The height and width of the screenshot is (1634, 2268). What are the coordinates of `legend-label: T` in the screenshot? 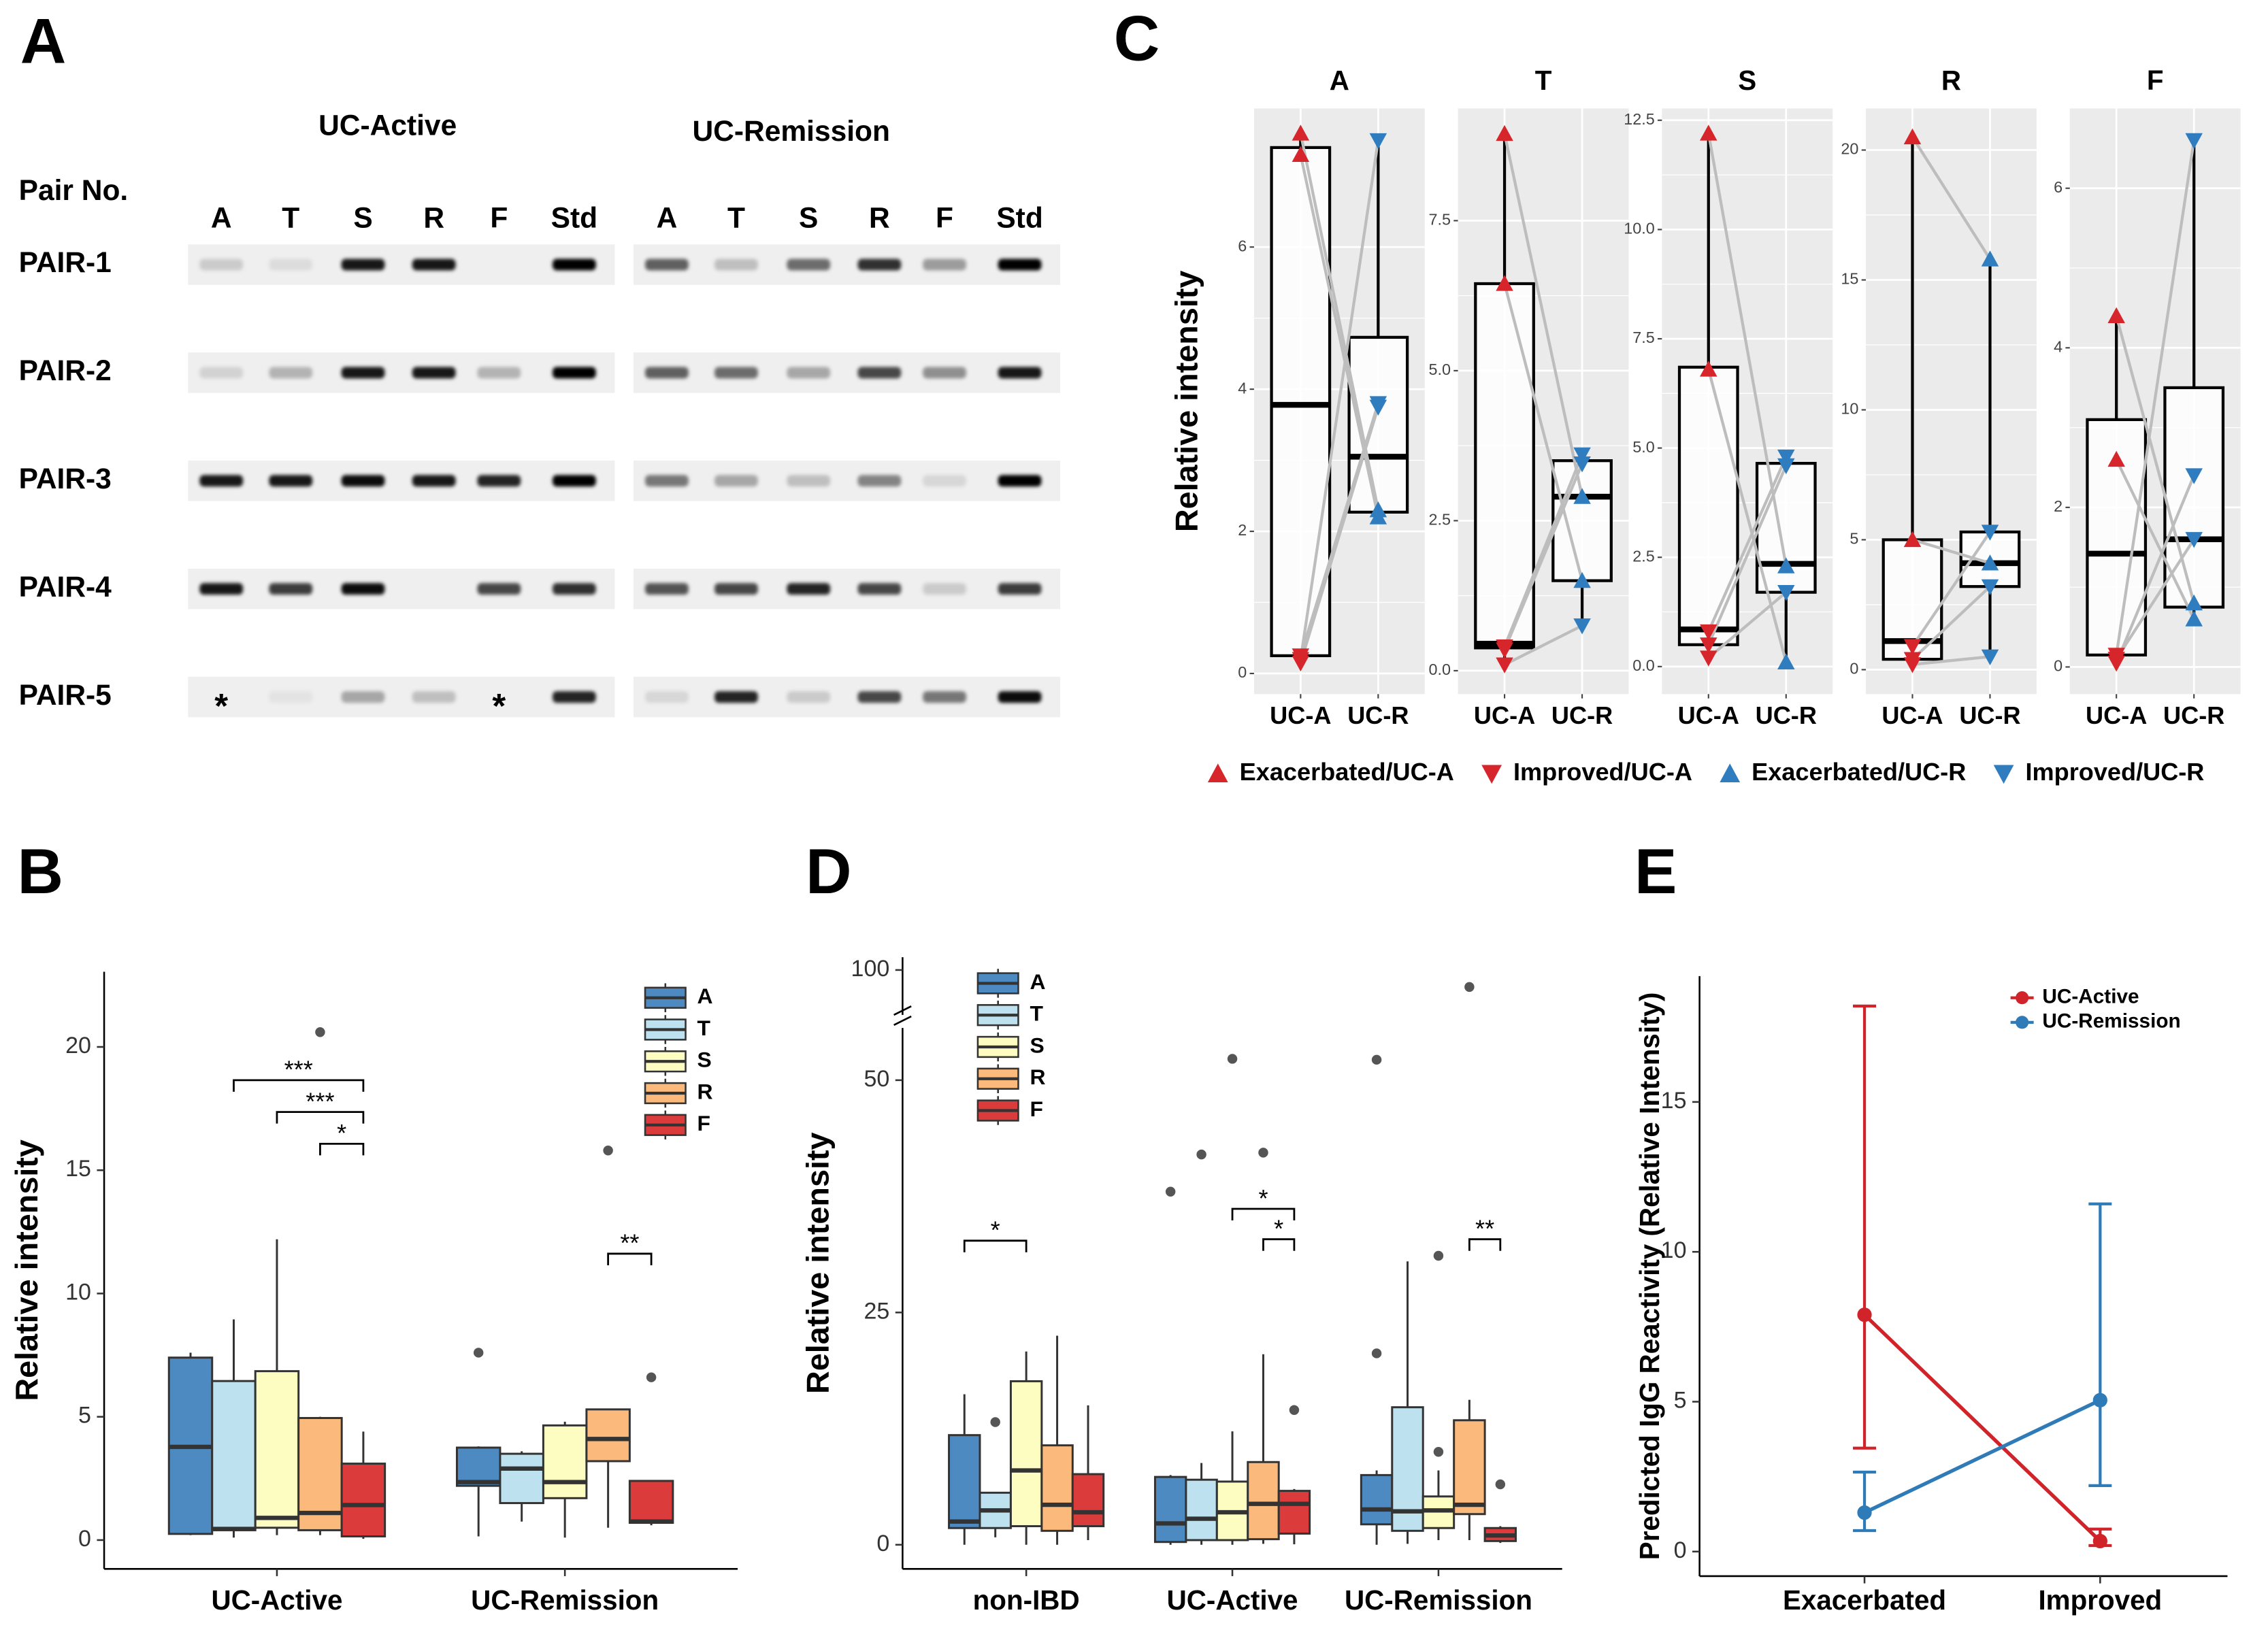 It's located at (1036, 1013).